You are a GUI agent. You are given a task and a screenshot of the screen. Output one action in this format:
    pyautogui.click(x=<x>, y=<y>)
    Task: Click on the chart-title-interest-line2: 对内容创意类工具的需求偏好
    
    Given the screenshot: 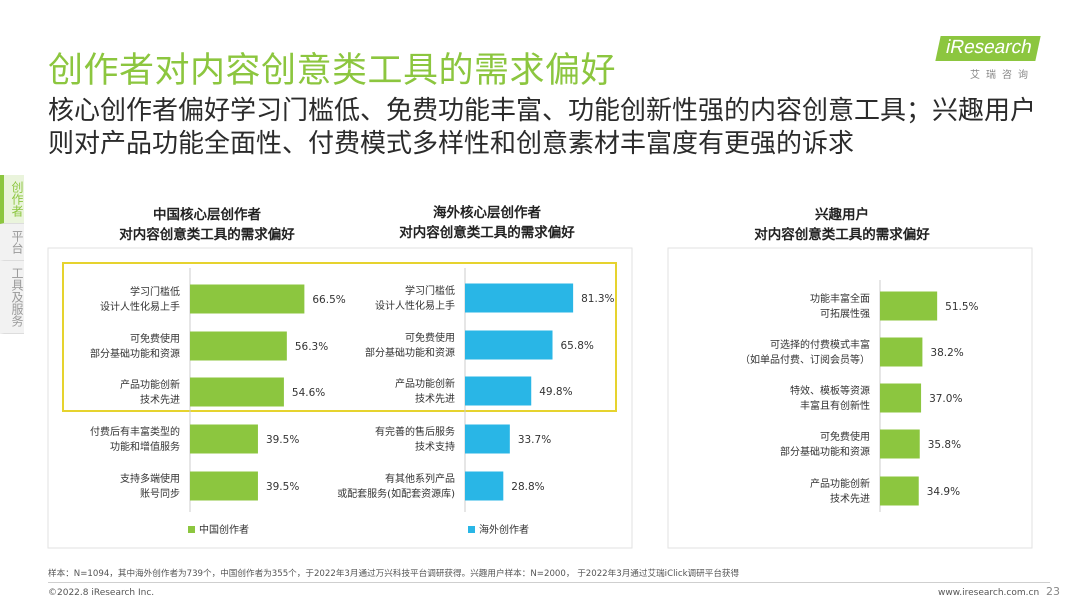 What is the action you would take?
    pyautogui.click(x=842, y=235)
    